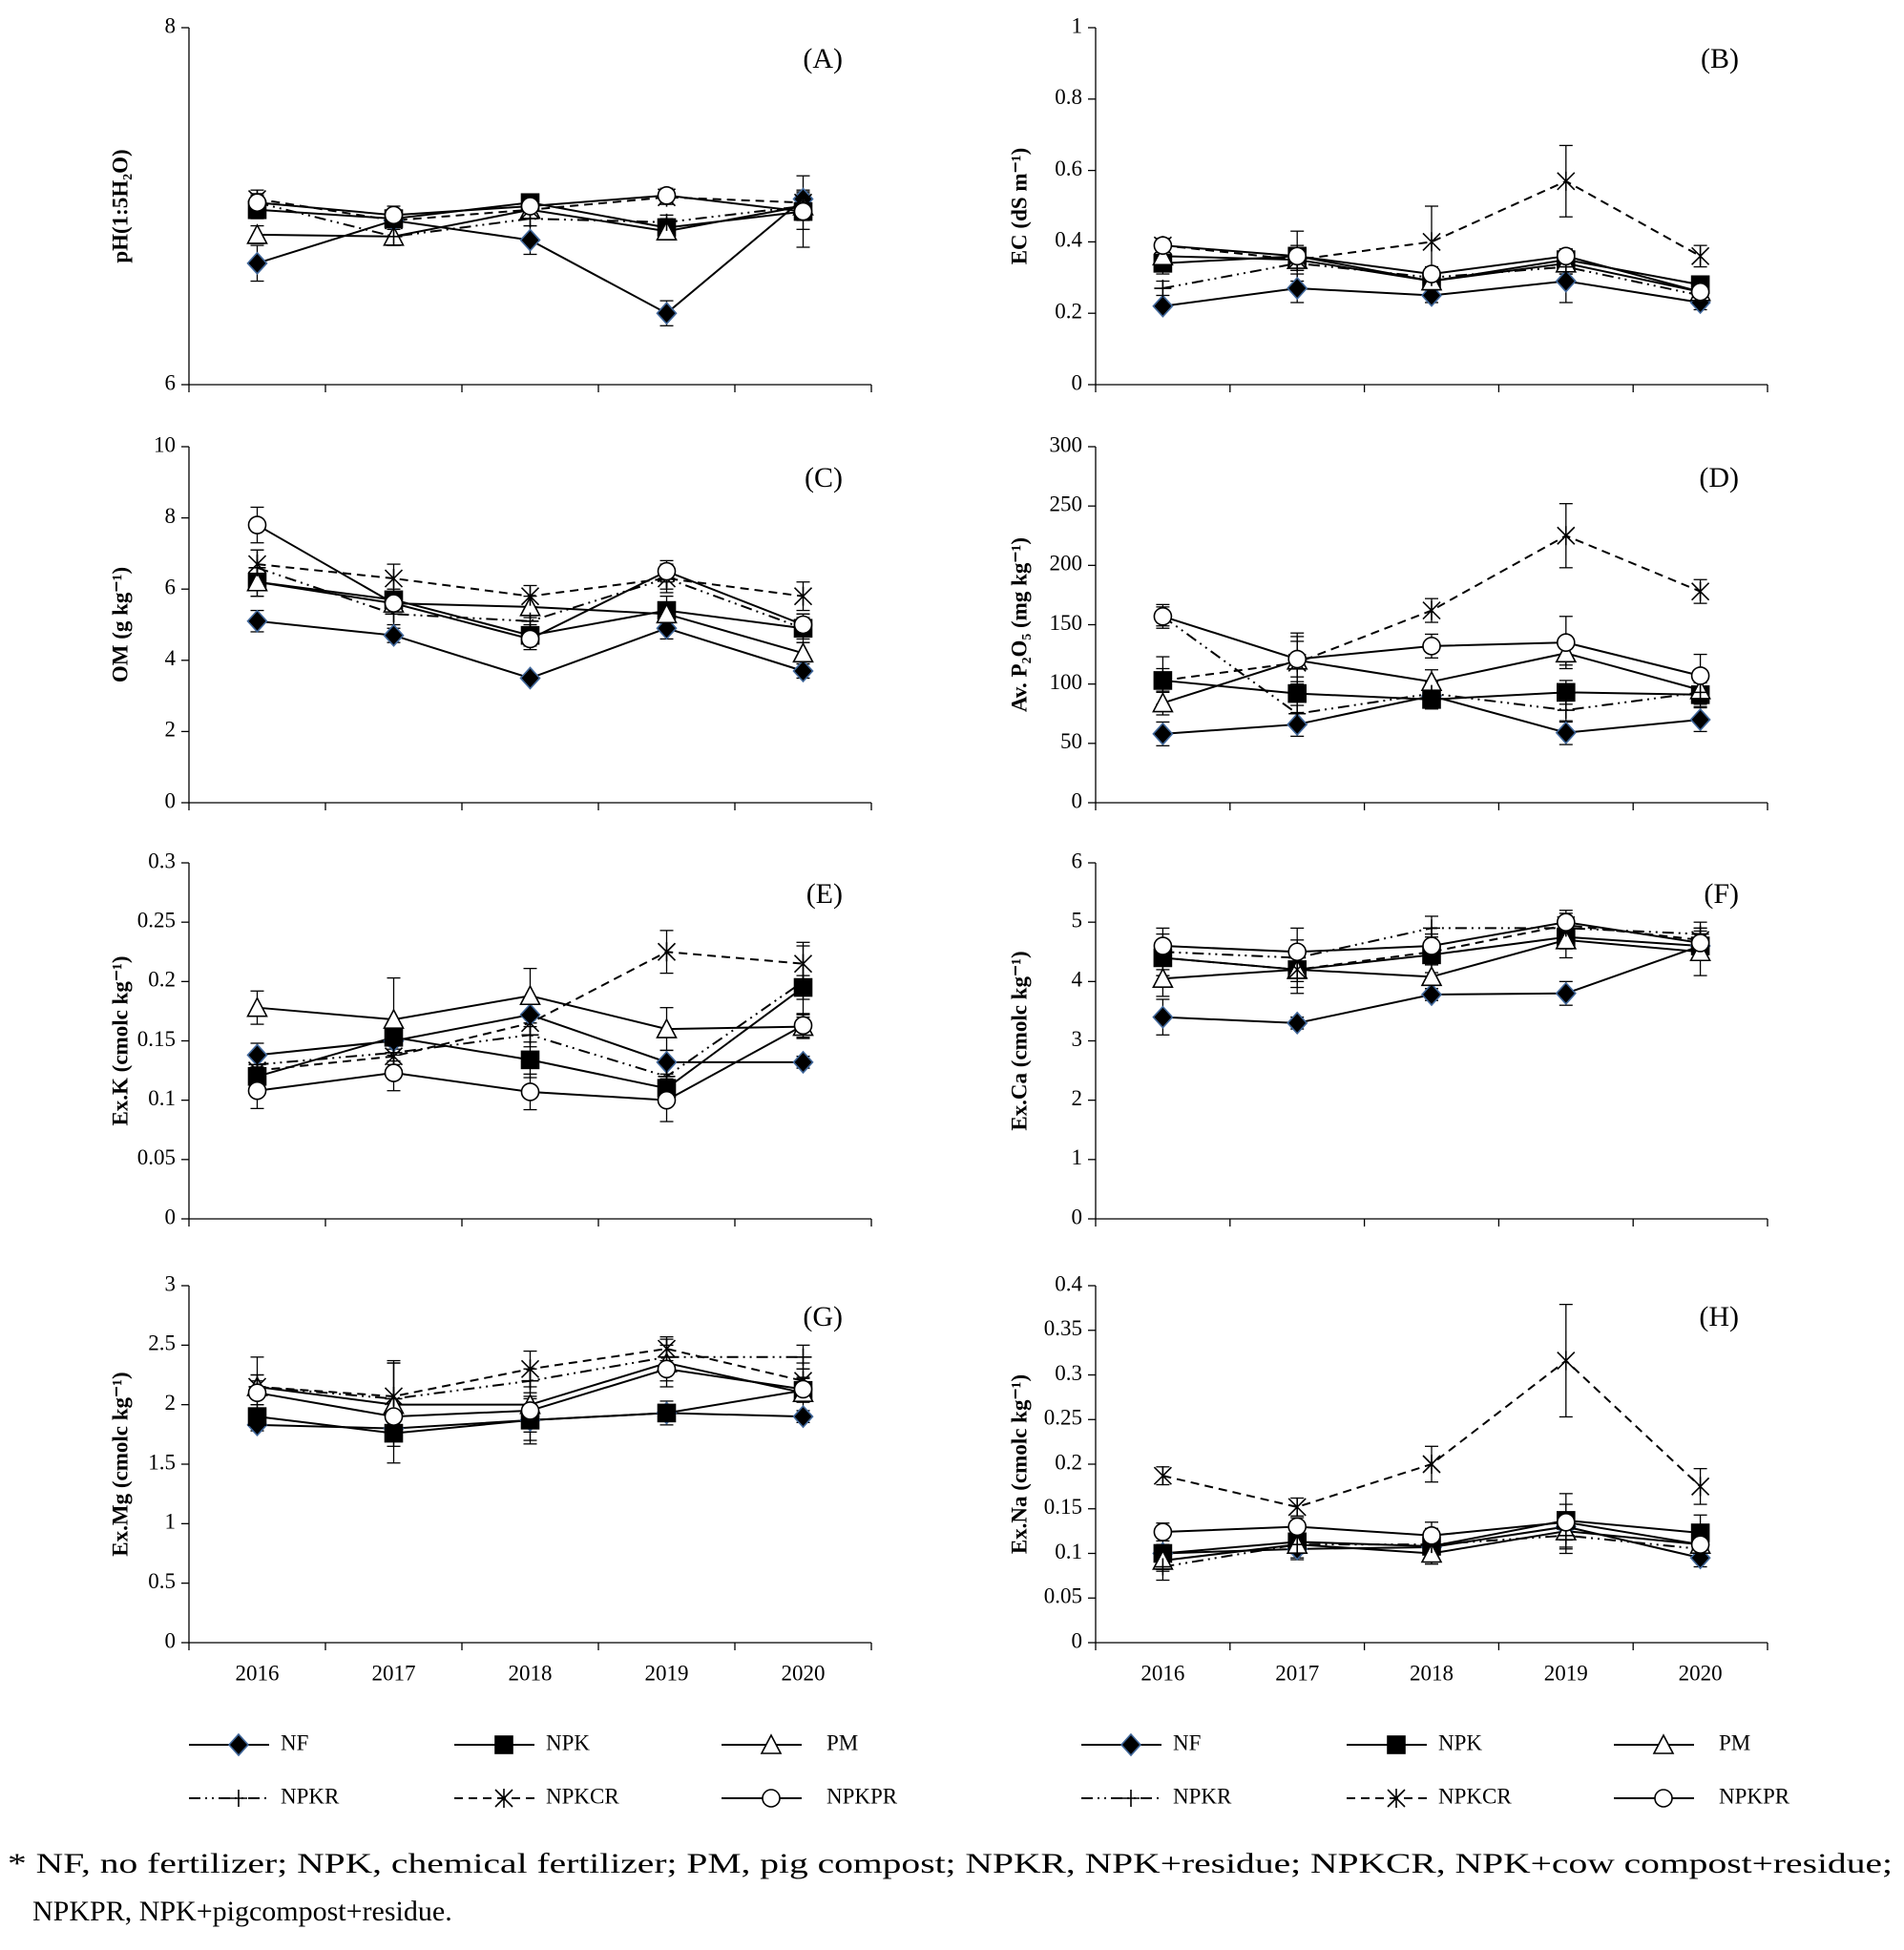 This screenshot has height=1950, width=1904. I want to click on legend-label: NPK, so click(568, 1742).